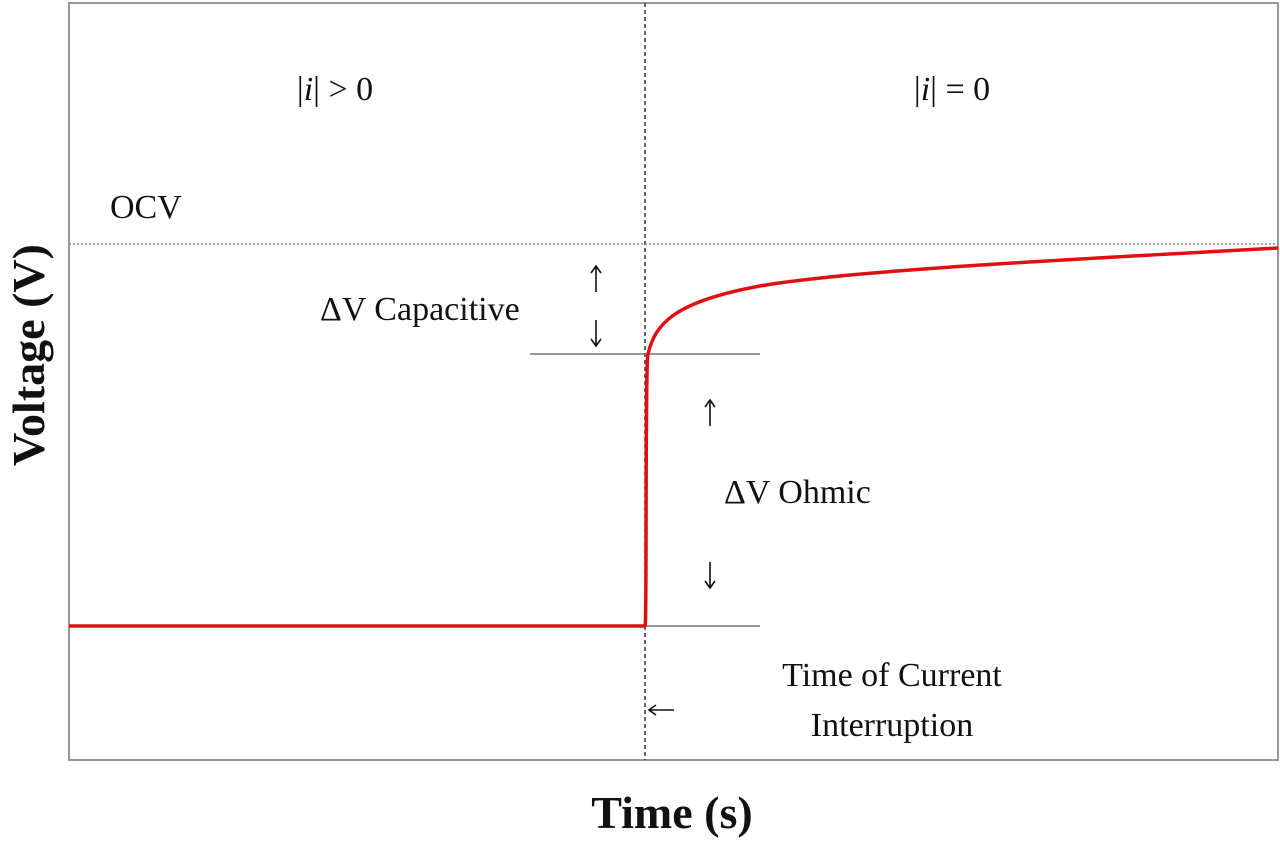 The width and height of the screenshot is (1280, 841). What do you see at coordinates (653, 490) in the screenshot?
I see `arrows` at bounding box center [653, 490].